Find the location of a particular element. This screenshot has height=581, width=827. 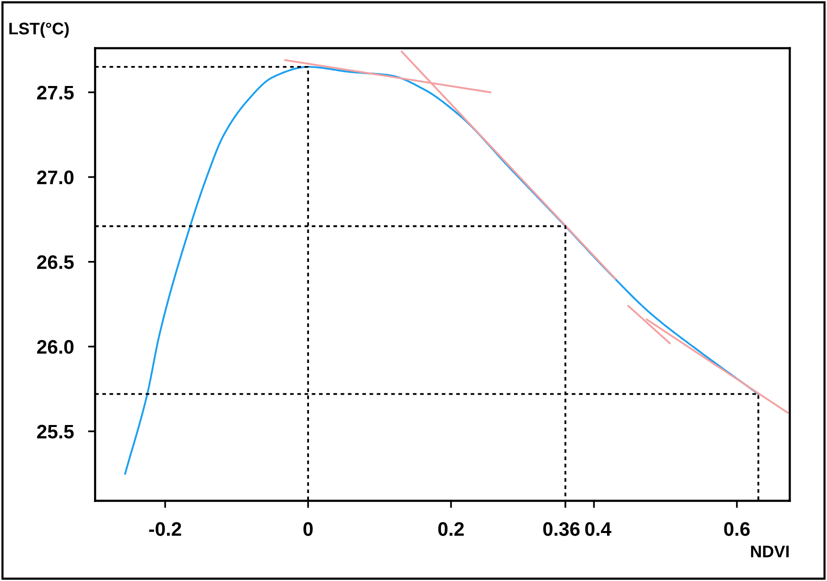

x-tick-label: 0.2 is located at coordinates (451, 529).